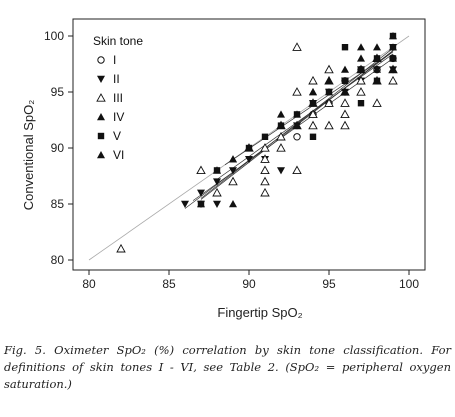  I want to click on legend-label-IV: IV, so click(118, 117).